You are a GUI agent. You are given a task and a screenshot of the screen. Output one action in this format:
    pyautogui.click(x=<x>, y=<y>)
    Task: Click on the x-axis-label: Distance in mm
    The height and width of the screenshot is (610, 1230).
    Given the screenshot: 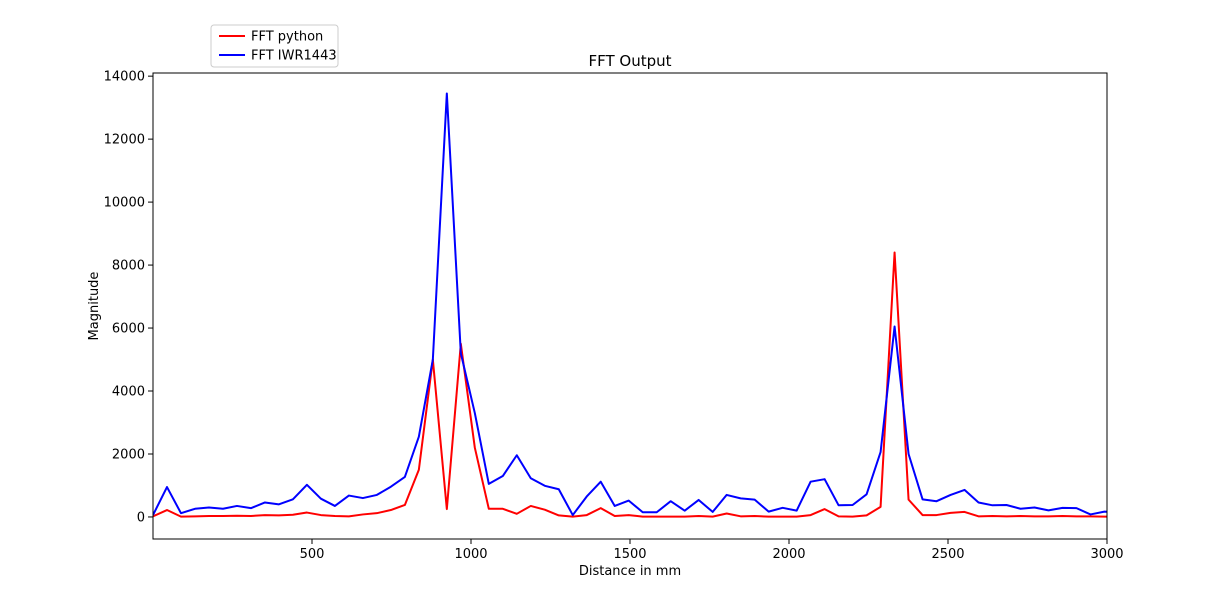 What is the action you would take?
    pyautogui.click(x=630, y=571)
    